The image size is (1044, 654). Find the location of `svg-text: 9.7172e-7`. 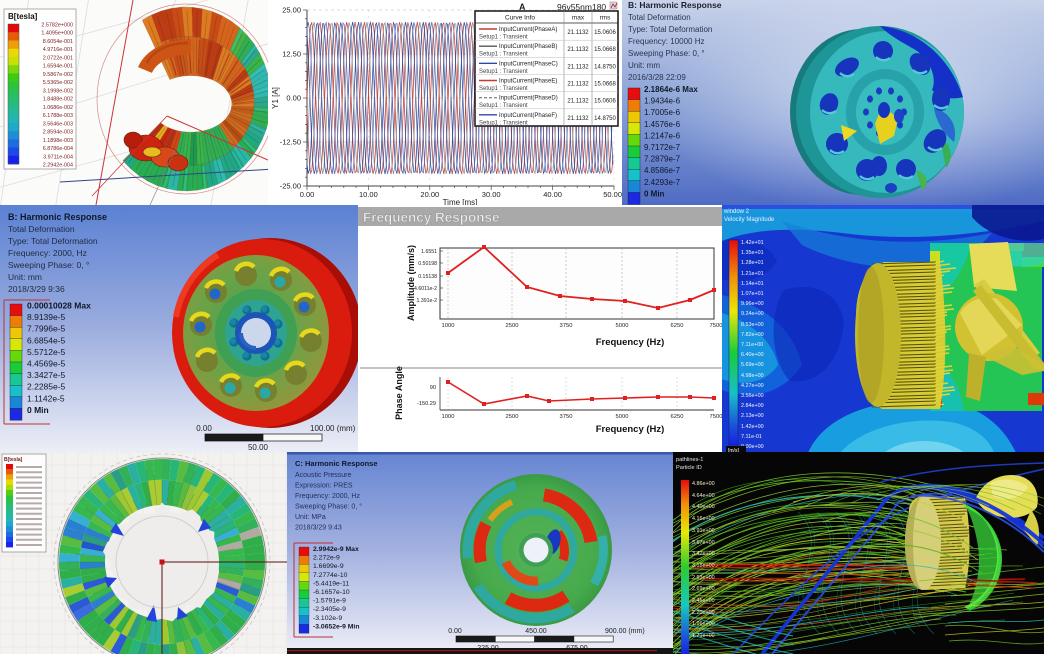

svg-text: 9.7172e-7 is located at coordinates (662, 147).